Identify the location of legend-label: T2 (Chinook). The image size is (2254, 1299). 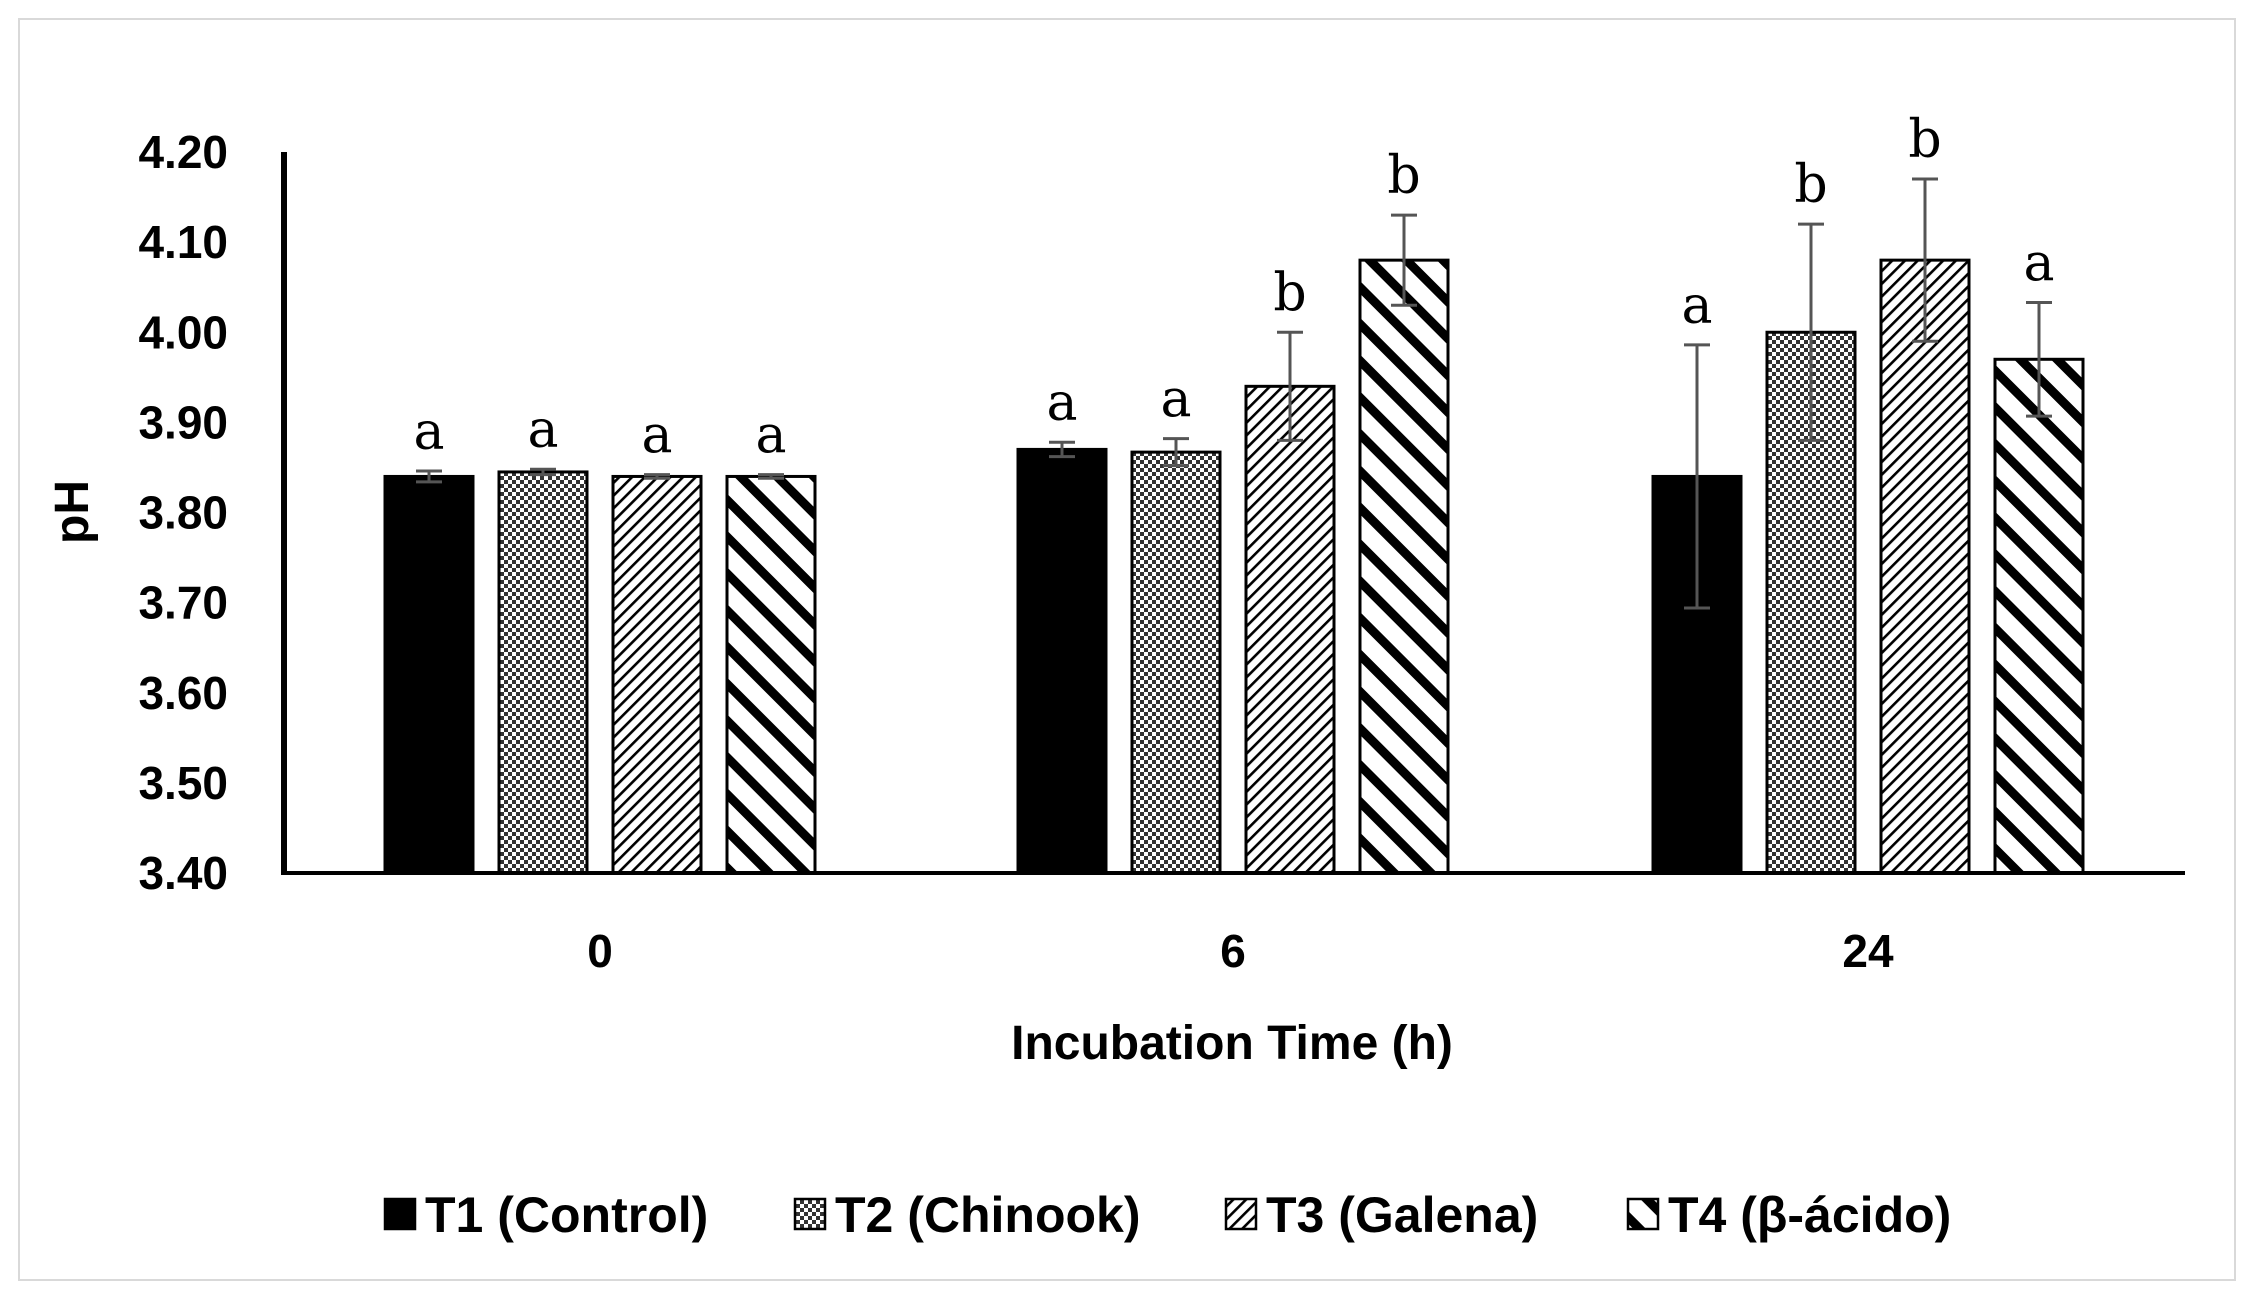
(988, 1215).